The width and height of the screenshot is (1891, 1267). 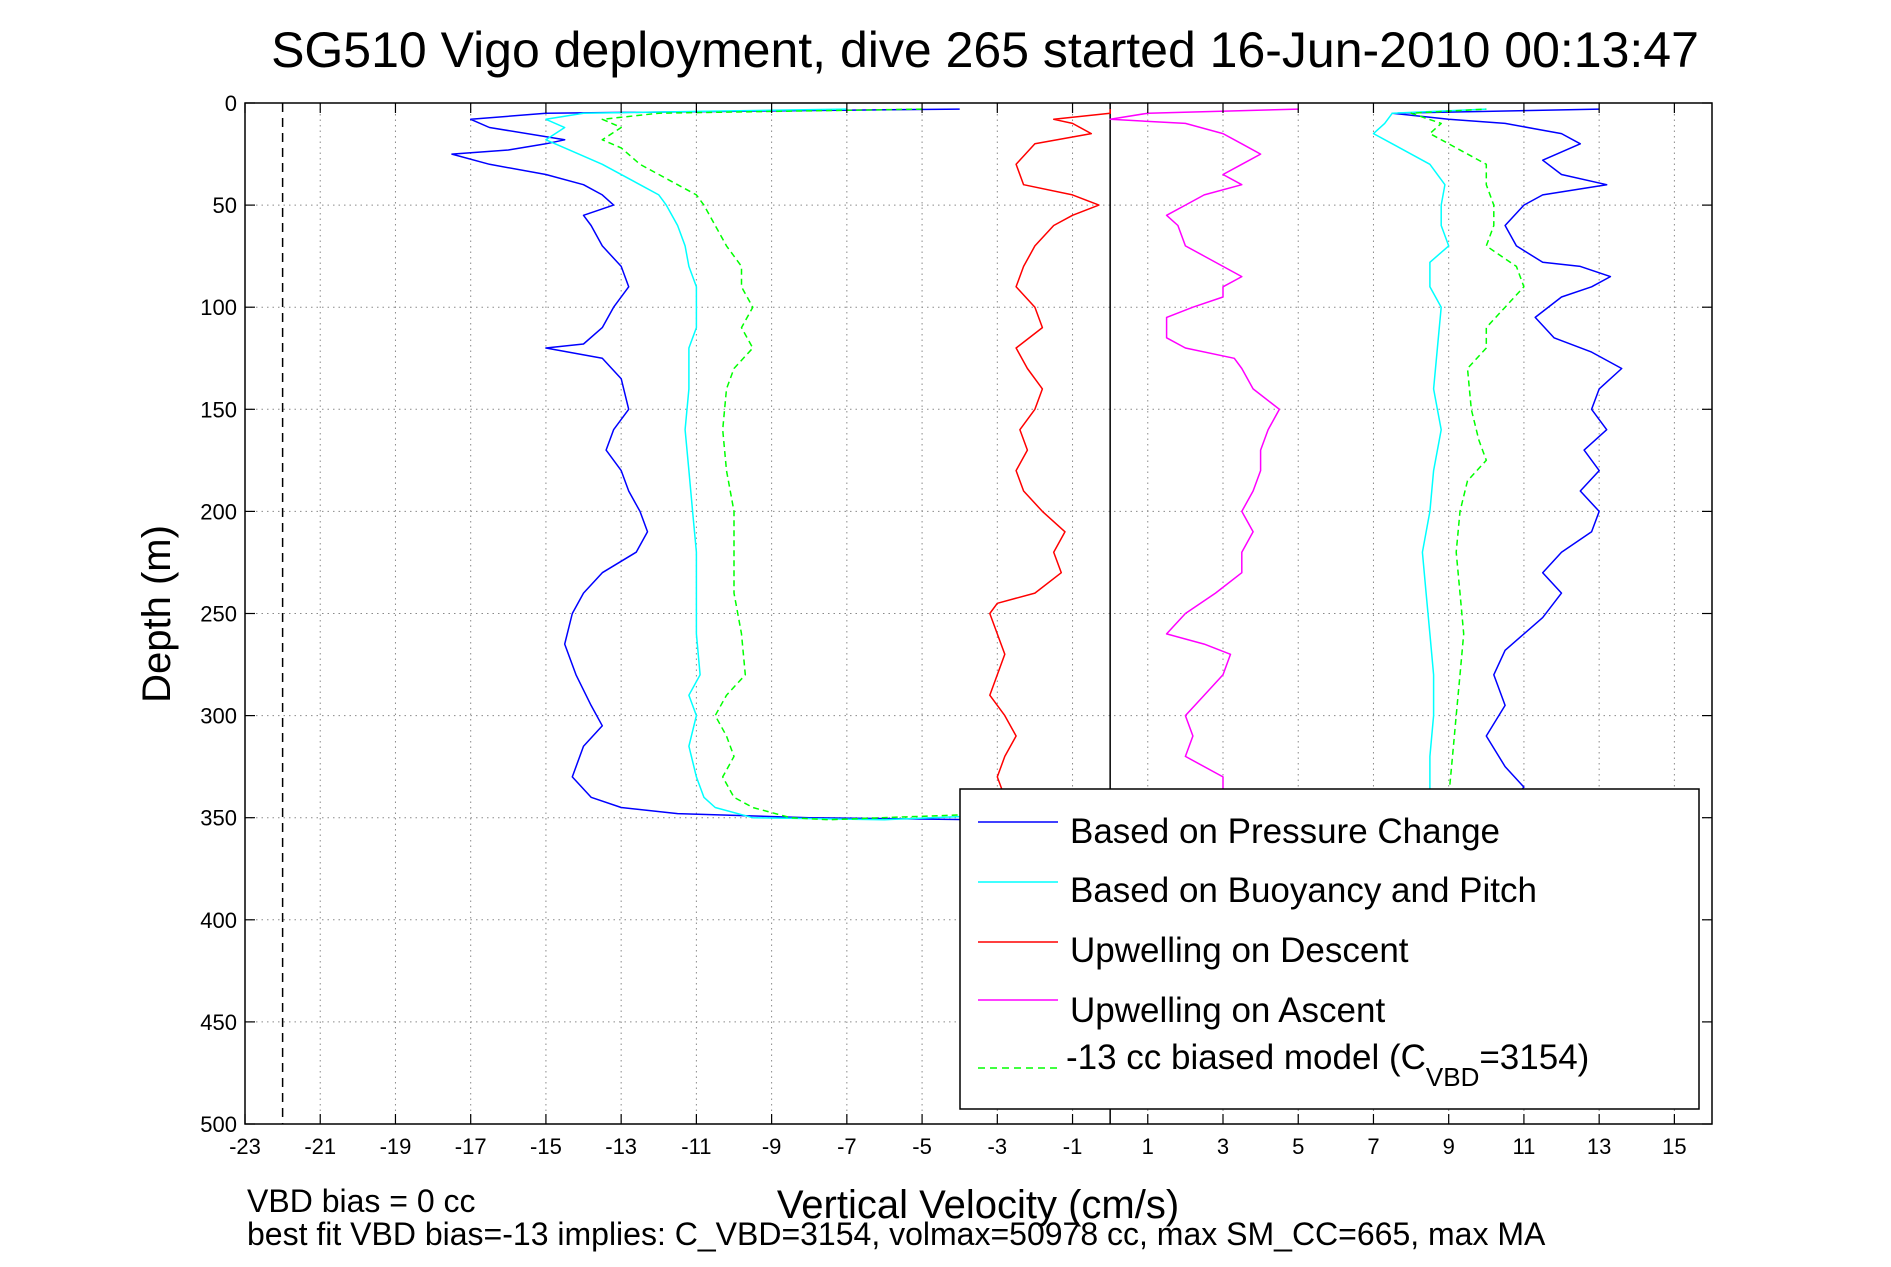 I want to click on legend-box, so click(x=1329, y=949).